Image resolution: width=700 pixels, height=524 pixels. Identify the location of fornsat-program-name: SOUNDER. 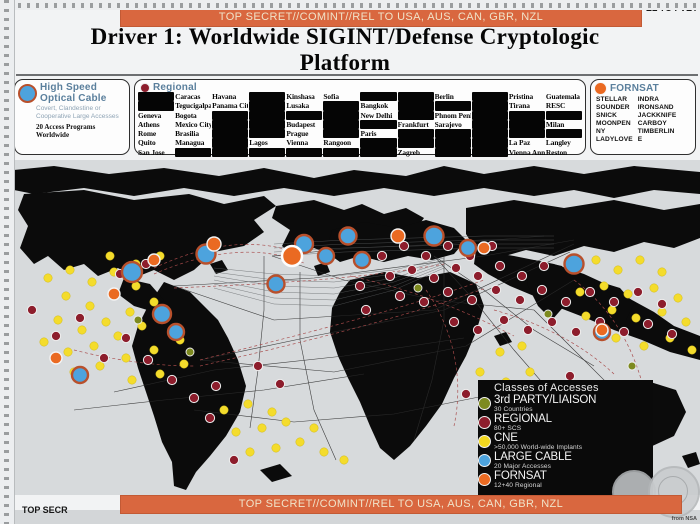
(613, 108).